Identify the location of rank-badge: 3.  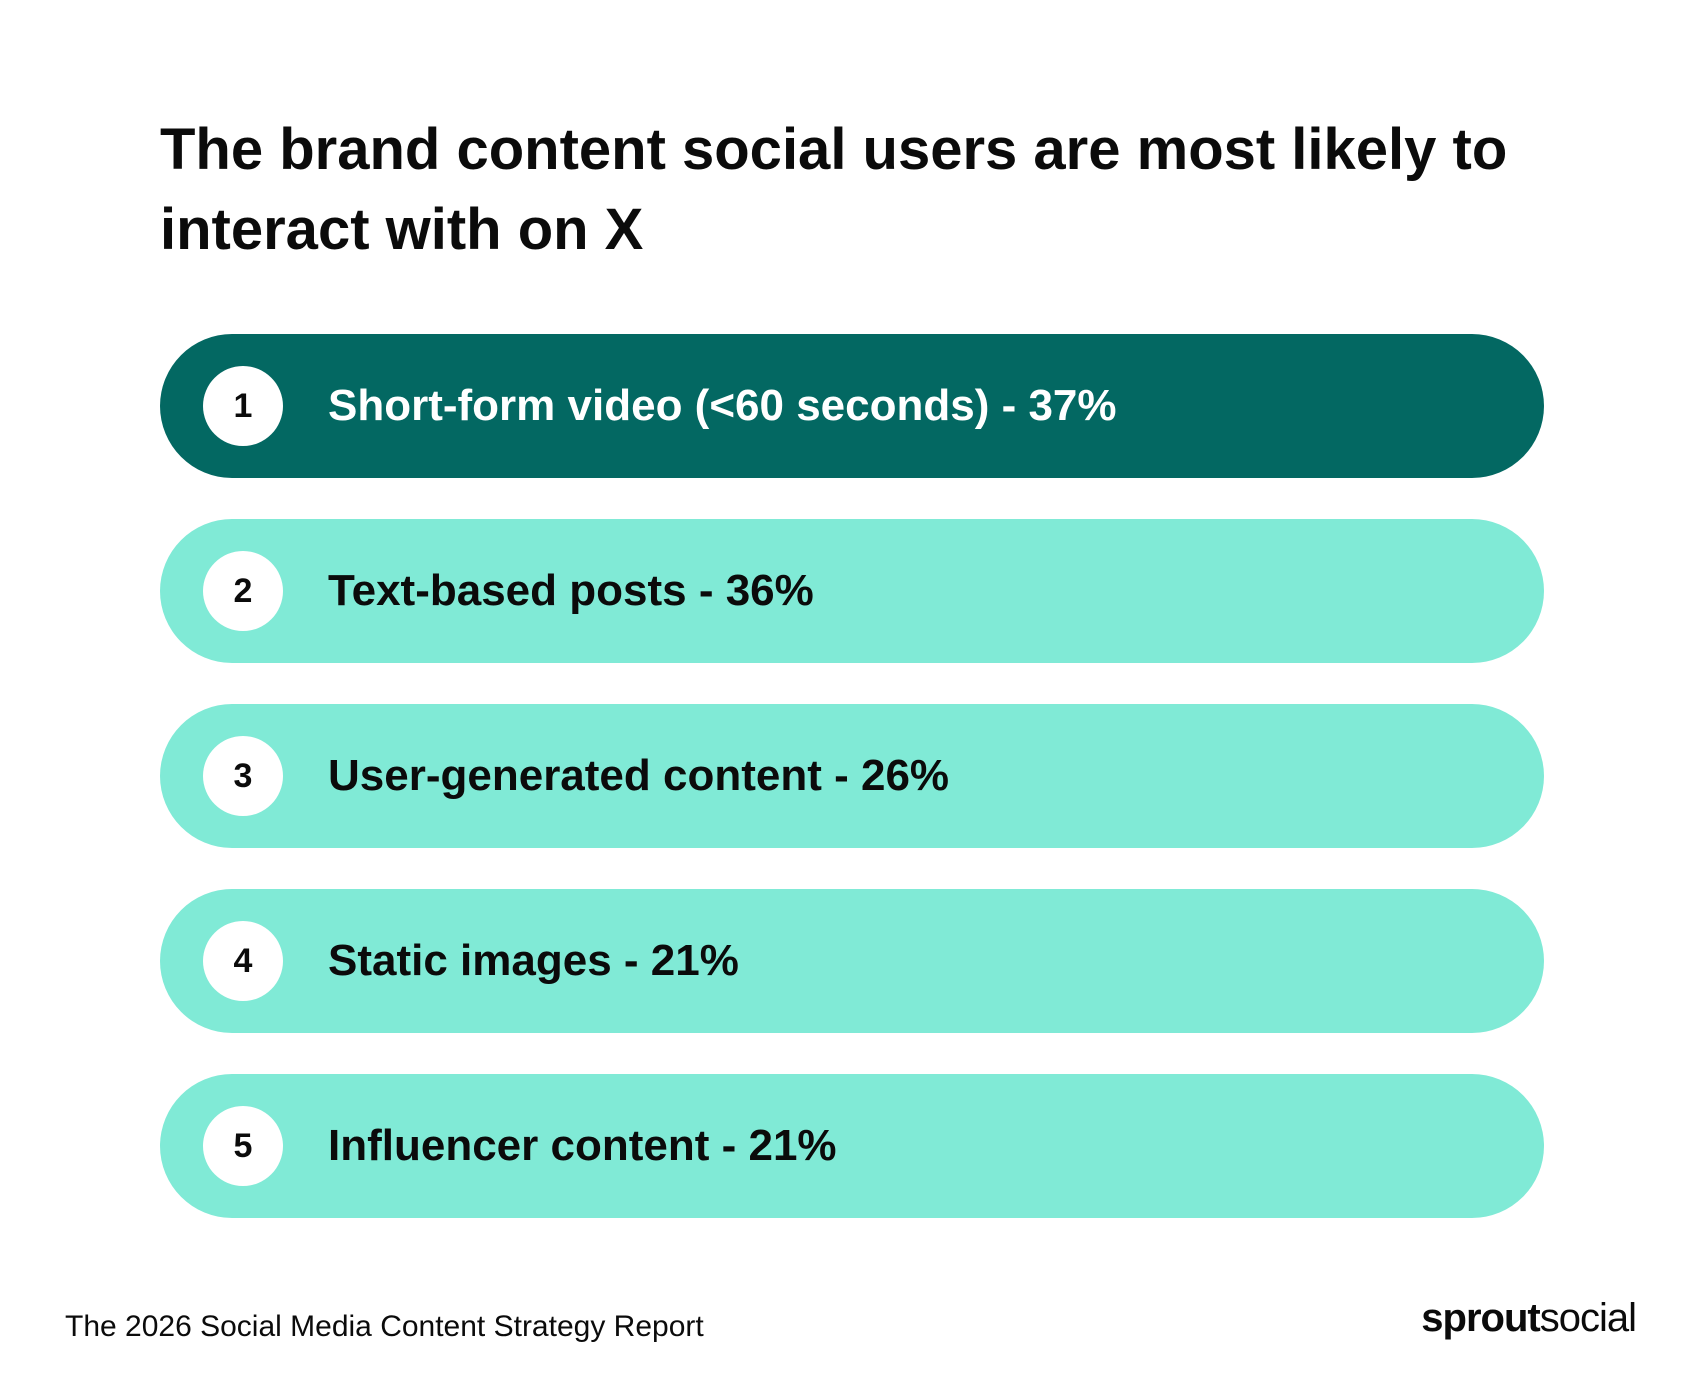
(243, 776).